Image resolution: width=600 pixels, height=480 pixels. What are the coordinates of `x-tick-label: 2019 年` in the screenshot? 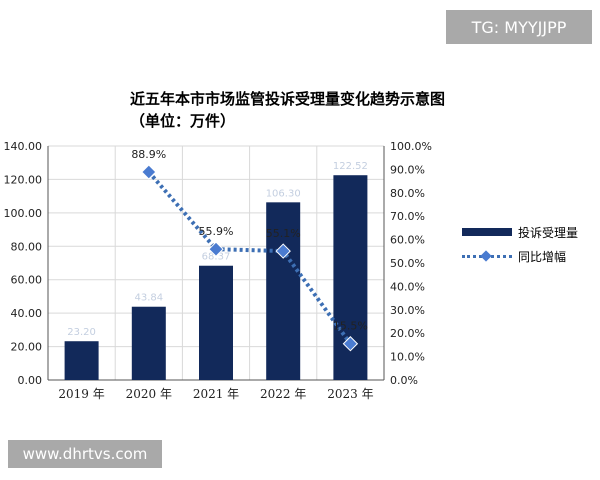 It's located at (81, 394).